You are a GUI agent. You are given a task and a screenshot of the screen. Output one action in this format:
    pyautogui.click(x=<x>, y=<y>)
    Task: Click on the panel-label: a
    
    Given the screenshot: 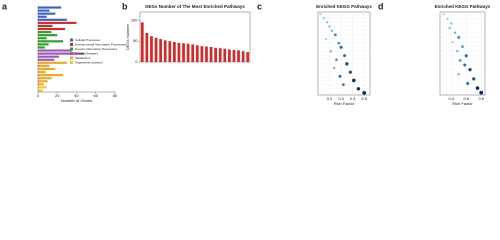 What is the action you would take?
    pyautogui.click(x=5, y=6)
    